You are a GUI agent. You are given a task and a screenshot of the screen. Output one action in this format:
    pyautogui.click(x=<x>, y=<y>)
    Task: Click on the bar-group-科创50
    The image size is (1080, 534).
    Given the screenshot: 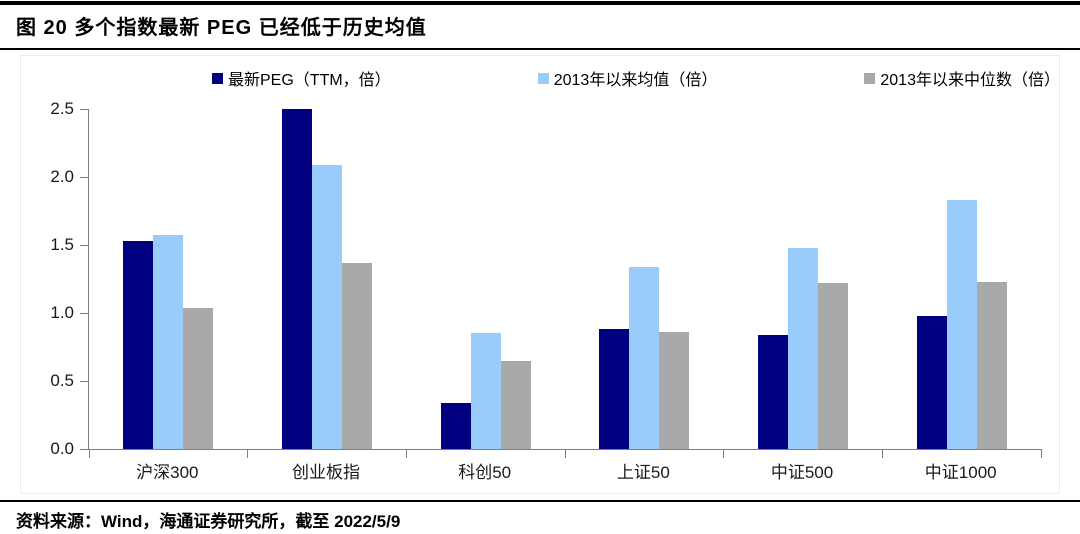 What is the action you would take?
    pyautogui.click(x=485, y=279)
    